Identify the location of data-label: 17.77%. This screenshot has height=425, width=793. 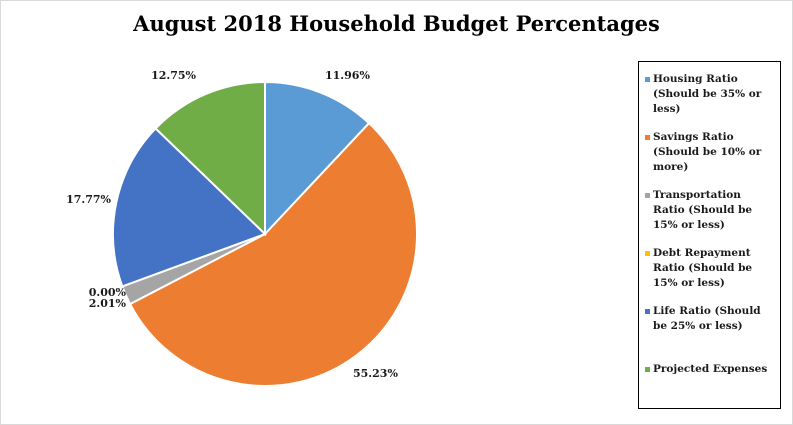
(88, 199).